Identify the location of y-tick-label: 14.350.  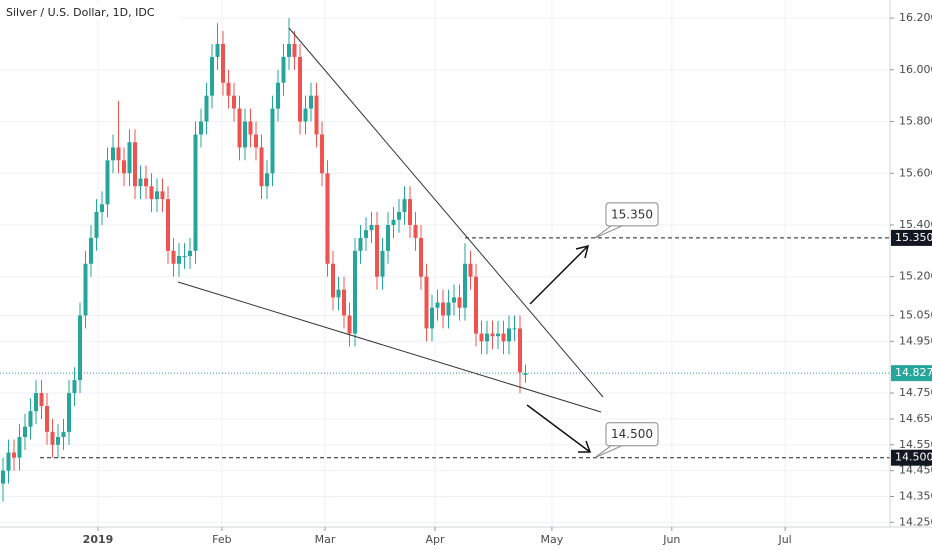
(915, 495).